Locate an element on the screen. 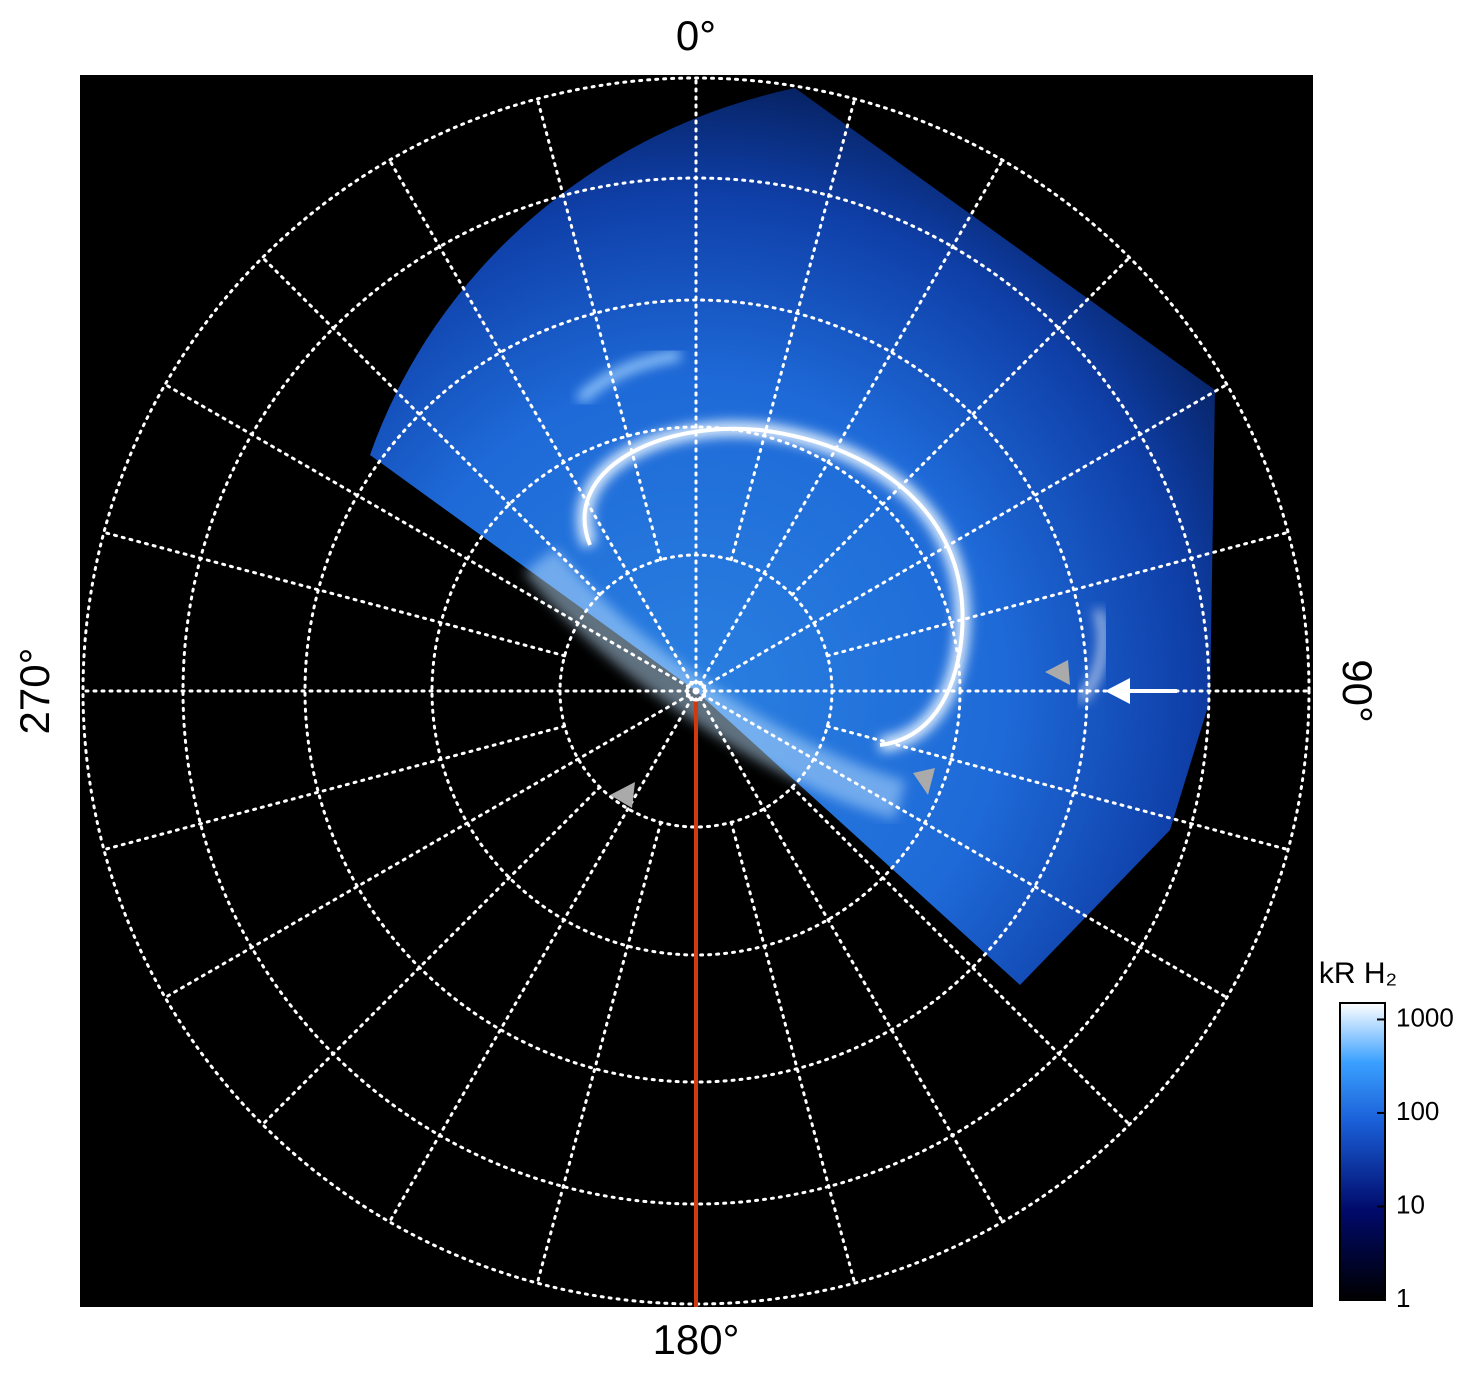 This screenshot has height=1389, width=1481. colorbar-tick-label: 1 is located at coordinates (1403, 1298).